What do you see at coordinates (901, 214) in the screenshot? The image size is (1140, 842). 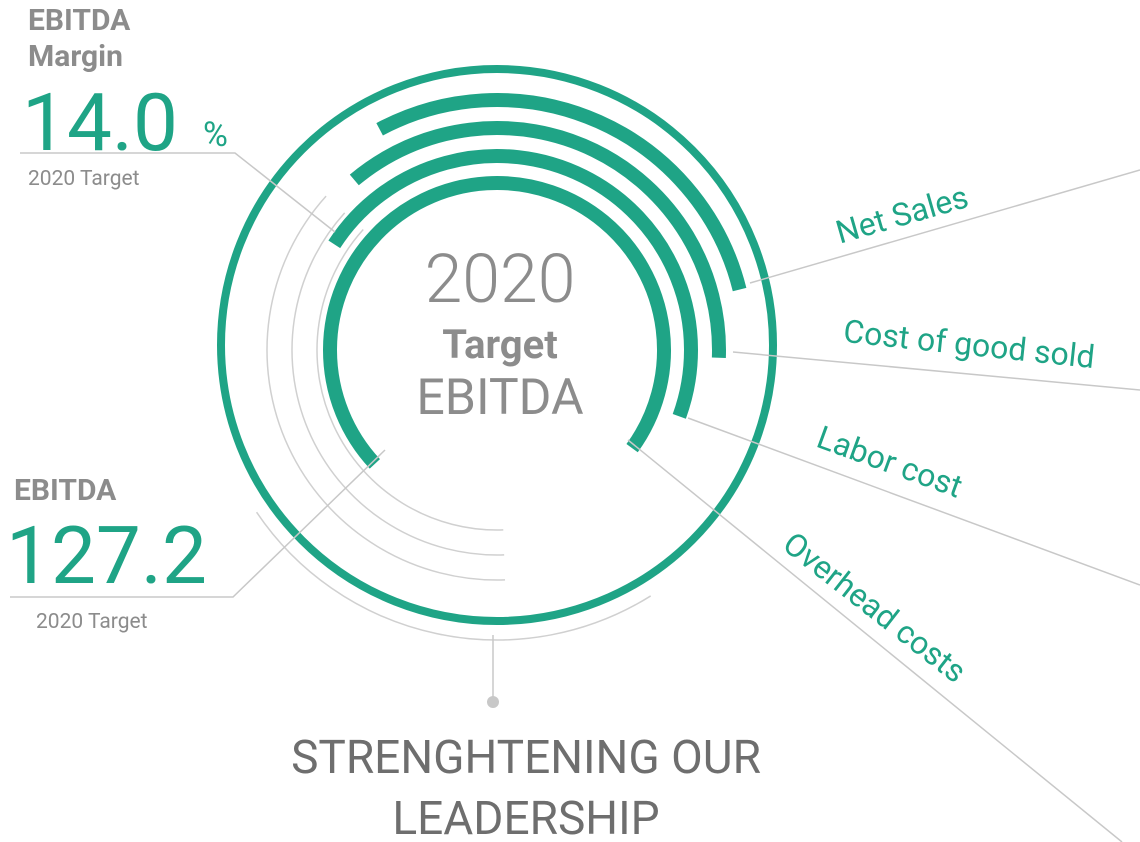 I see `label: Net Sales` at bounding box center [901, 214].